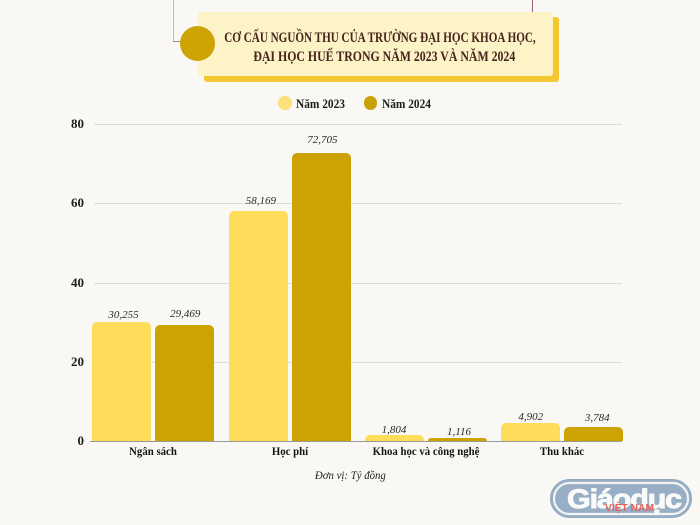  I want to click on svg-text: Giáodục, so click(624, 499).